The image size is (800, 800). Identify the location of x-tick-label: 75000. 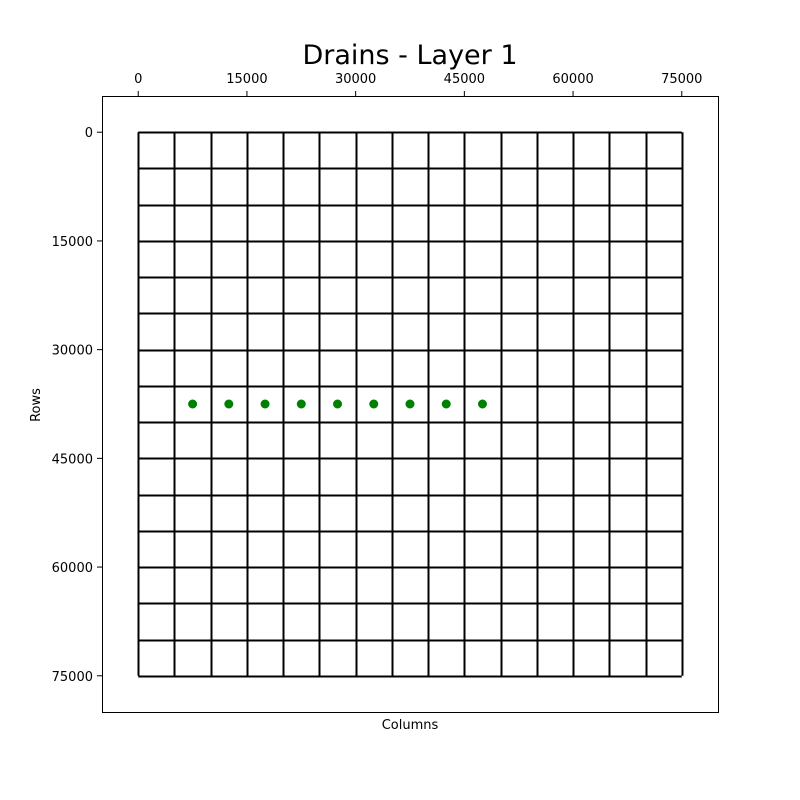
(681, 79).